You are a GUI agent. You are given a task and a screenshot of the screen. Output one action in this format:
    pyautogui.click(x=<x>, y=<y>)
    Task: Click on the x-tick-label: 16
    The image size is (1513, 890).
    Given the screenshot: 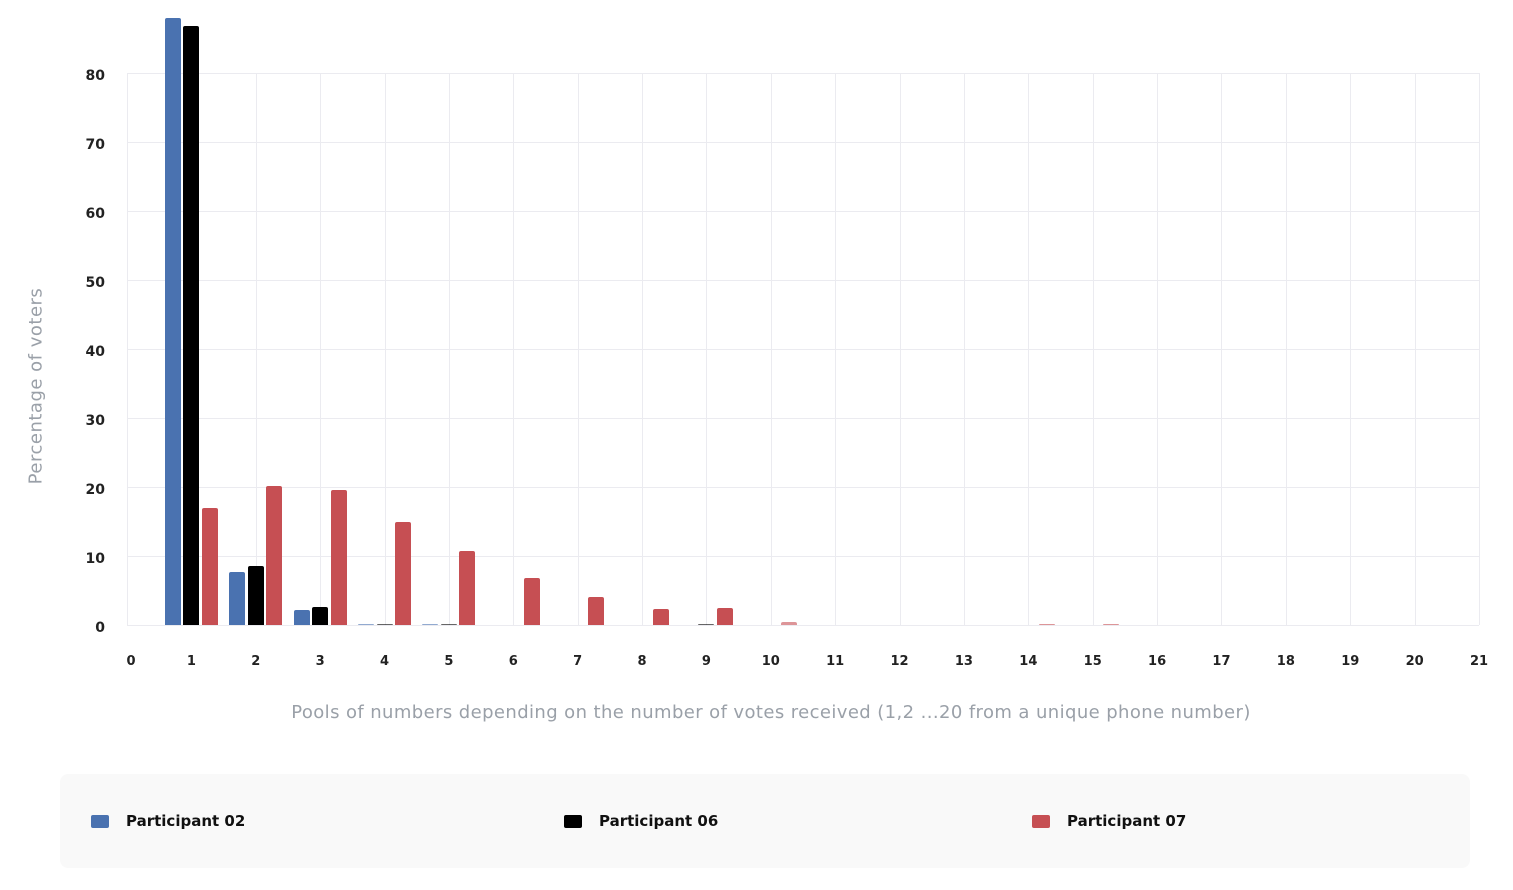 What is the action you would take?
    pyautogui.click(x=1157, y=661)
    